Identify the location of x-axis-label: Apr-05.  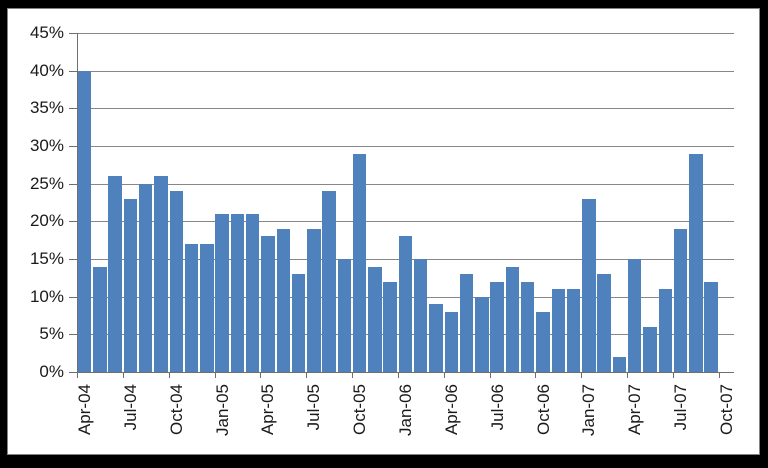
(268, 410).